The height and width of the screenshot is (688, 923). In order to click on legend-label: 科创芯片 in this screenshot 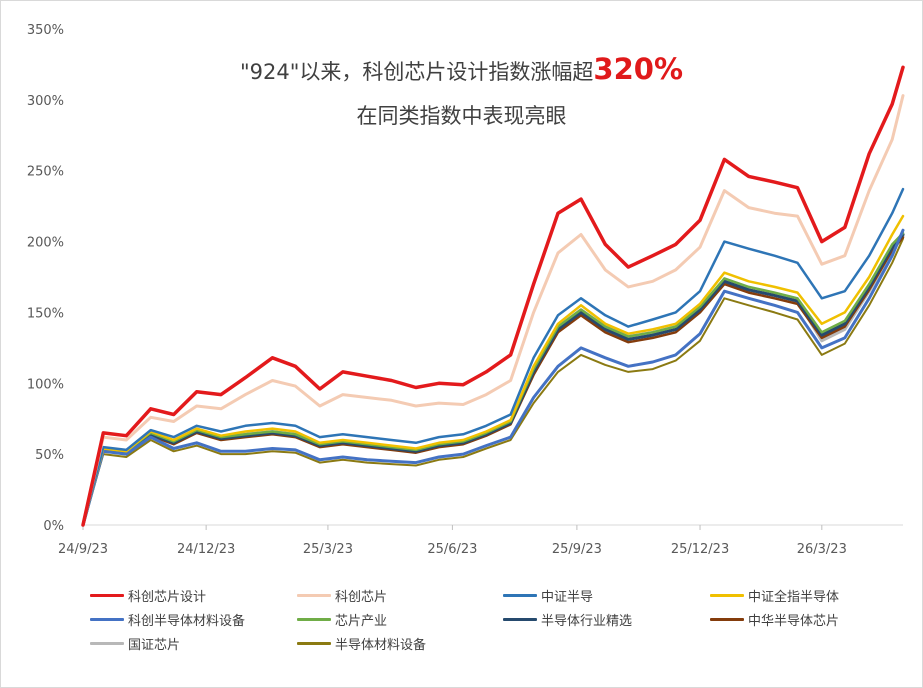, I will do `click(361, 597)`.